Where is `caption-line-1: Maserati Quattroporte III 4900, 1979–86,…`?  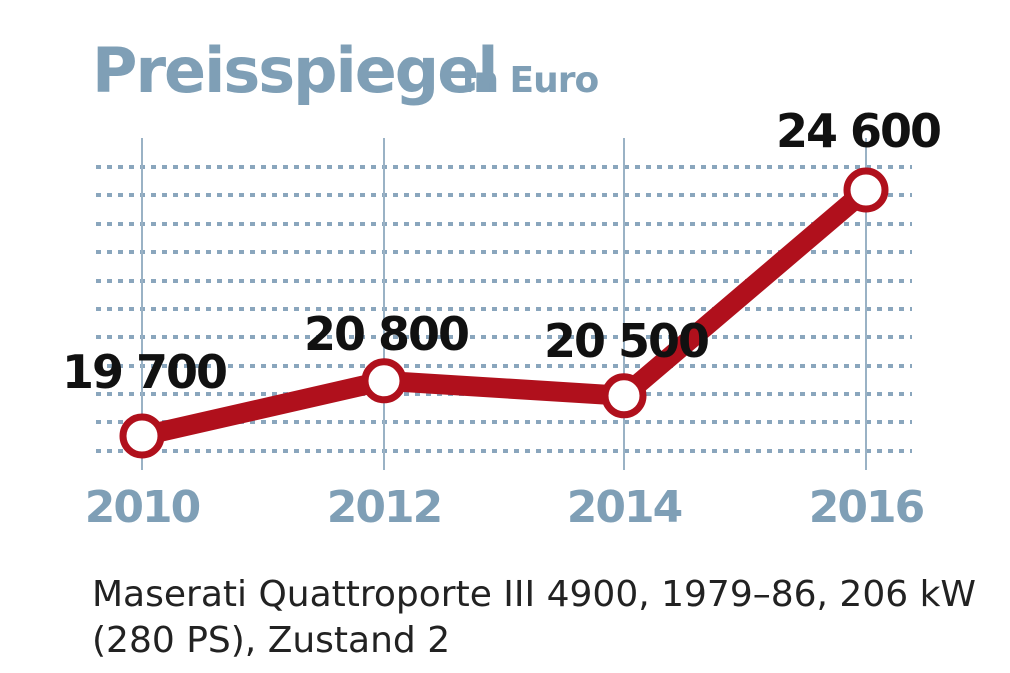 caption-line-1: Maserati Quattroporte III 4900, 1979–86,… is located at coordinates (534, 594).